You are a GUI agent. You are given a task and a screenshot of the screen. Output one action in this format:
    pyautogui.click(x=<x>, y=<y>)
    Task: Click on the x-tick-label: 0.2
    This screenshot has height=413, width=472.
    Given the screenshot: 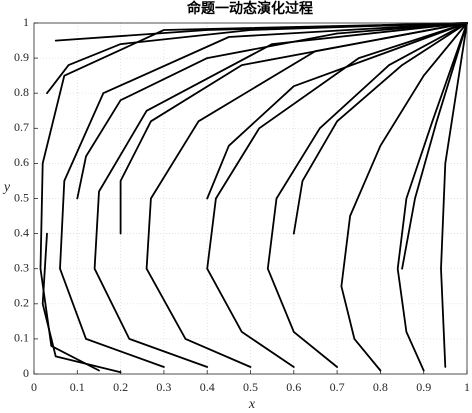 What is the action you would take?
    pyautogui.click(x=120, y=387)
    